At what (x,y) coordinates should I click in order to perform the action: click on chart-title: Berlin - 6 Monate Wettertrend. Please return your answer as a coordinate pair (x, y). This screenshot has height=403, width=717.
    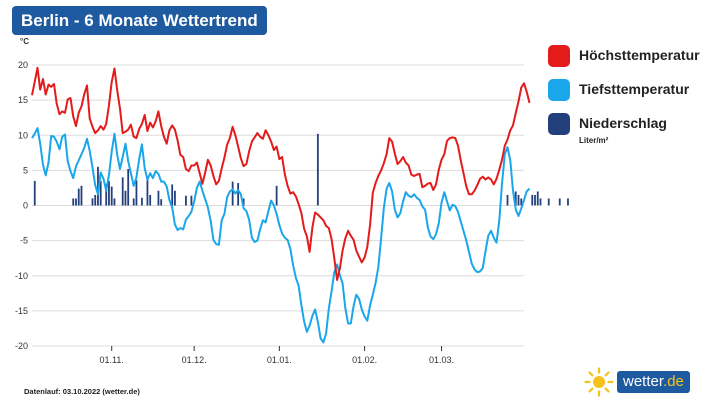
    Looking at the image, I should click on (139, 20).